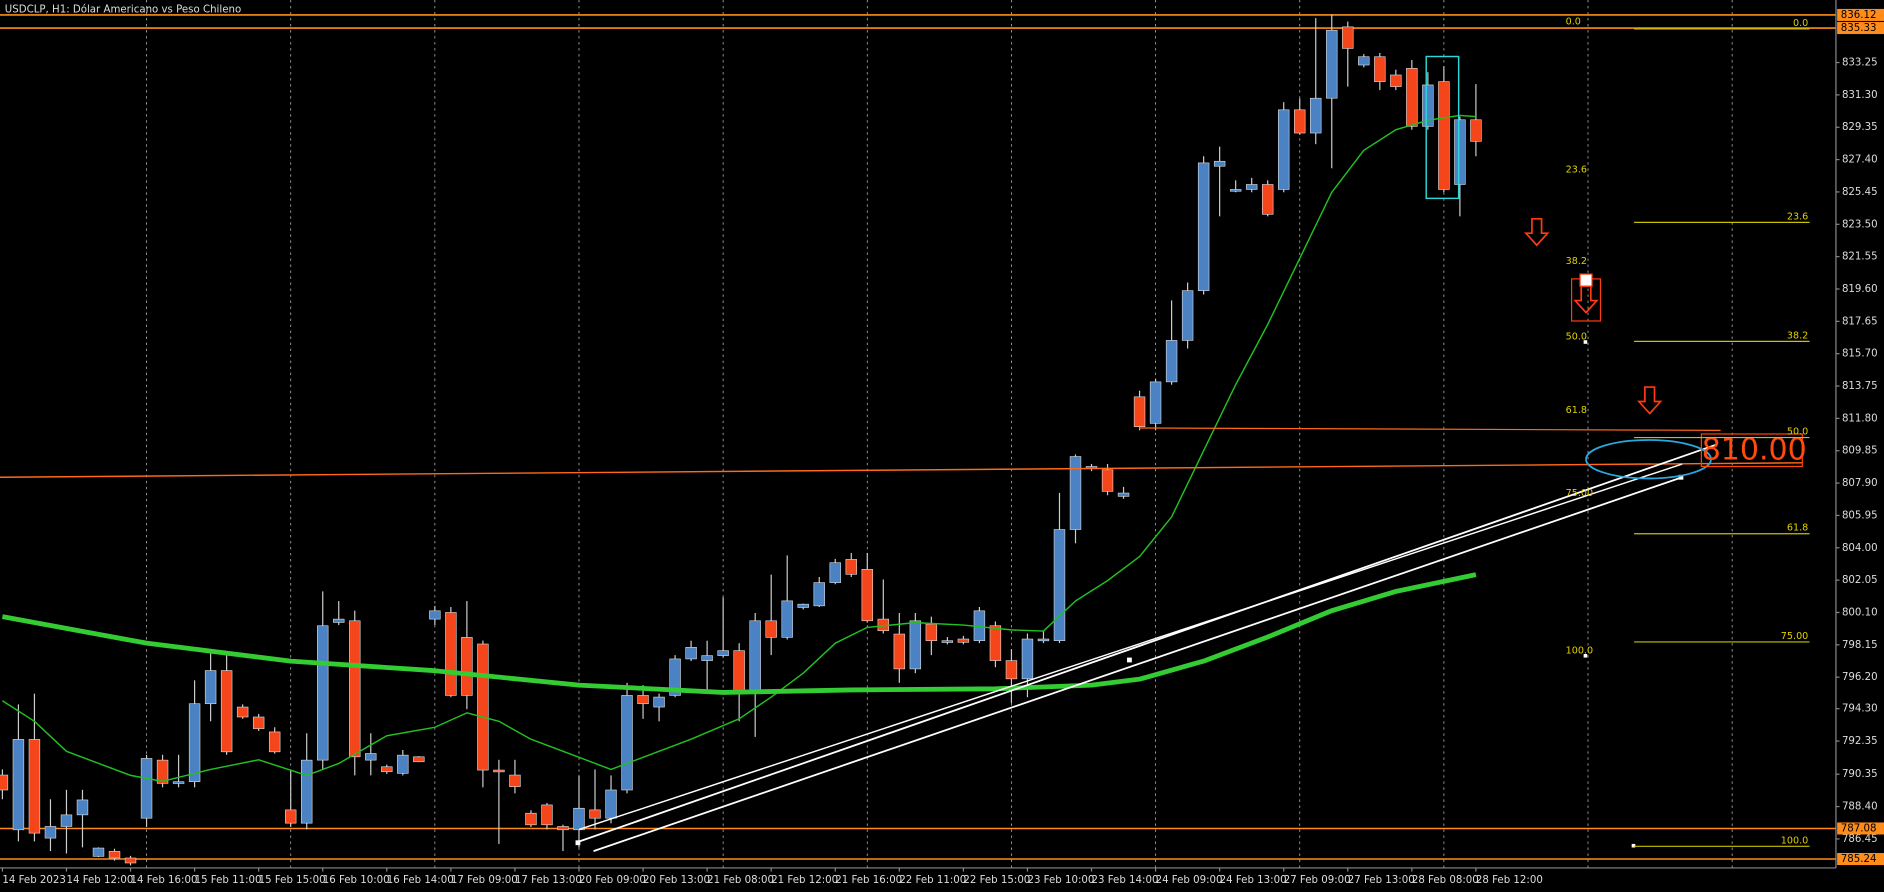 The height and width of the screenshot is (892, 1884). What do you see at coordinates (1860, 828) in the screenshot?
I see `price-tag` at bounding box center [1860, 828].